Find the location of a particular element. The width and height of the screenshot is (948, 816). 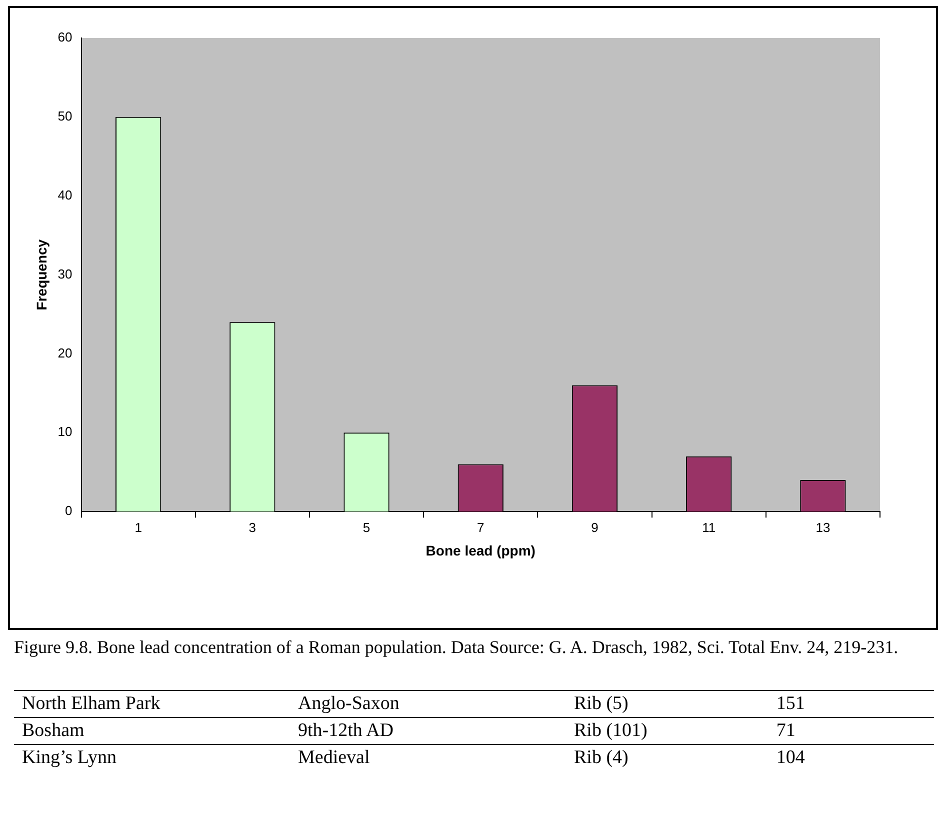

text: Medieval is located at coordinates (428, 757).